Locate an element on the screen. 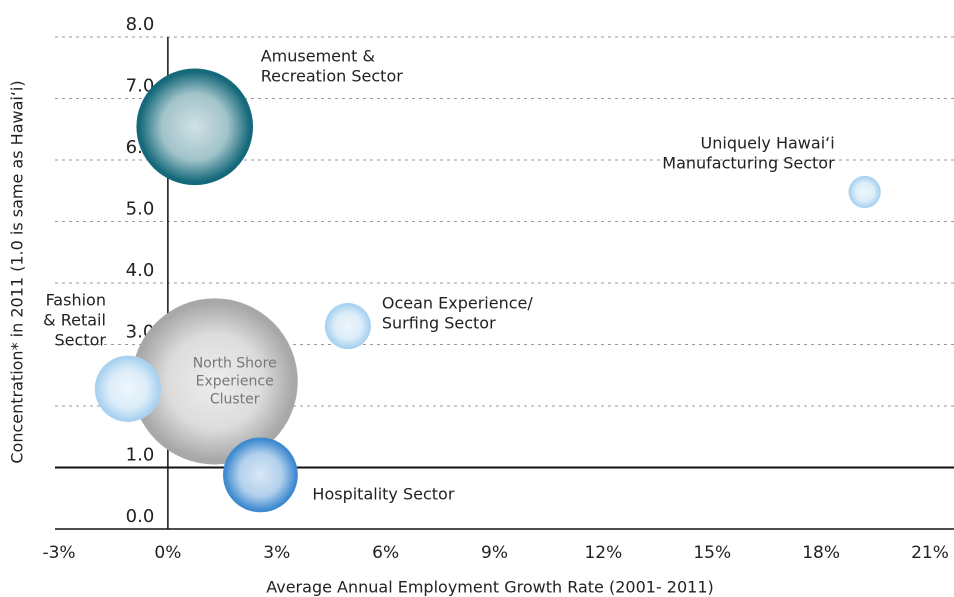 The image size is (954, 597). x-tick-label: 6% is located at coordinates (385, 553).